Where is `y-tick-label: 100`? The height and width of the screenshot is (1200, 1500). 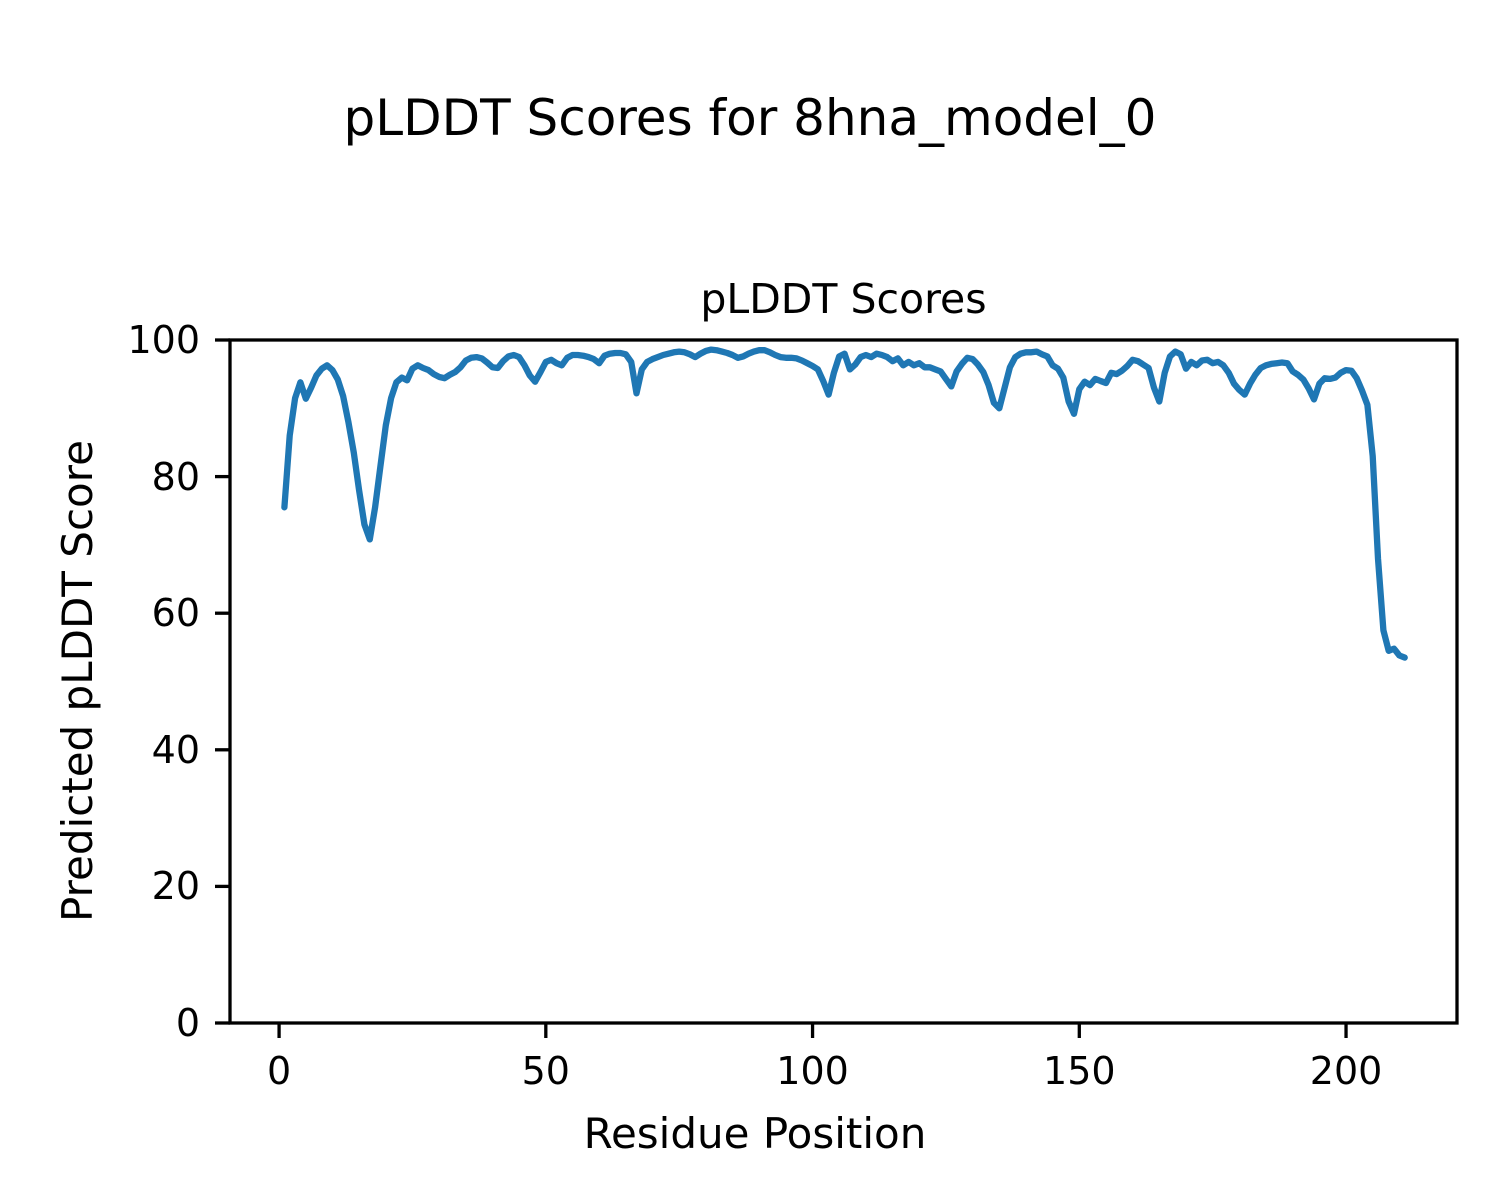
y-tick-label: 100 is located at coordinates (163, 340).